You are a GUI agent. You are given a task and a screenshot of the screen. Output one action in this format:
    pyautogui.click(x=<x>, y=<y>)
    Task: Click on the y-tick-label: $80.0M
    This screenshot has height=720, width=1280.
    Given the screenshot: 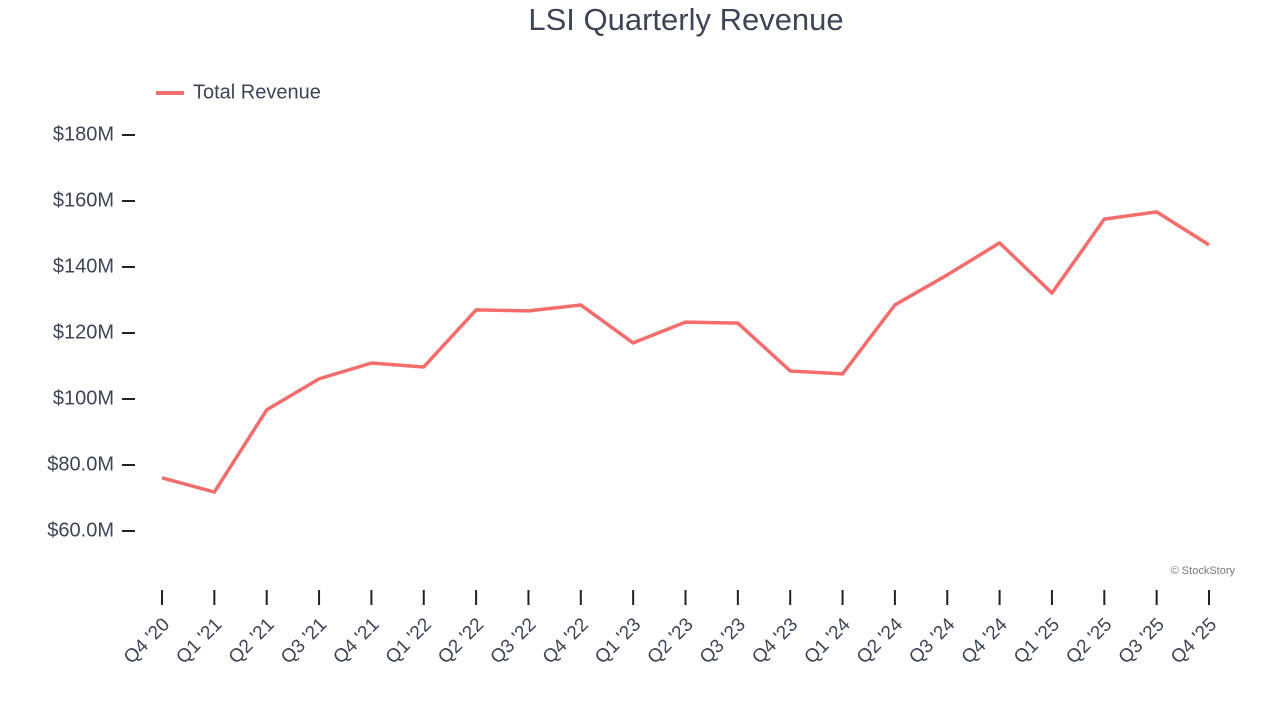 What is the action you would take?
    pyautogui.click(x=80, y=464)
    